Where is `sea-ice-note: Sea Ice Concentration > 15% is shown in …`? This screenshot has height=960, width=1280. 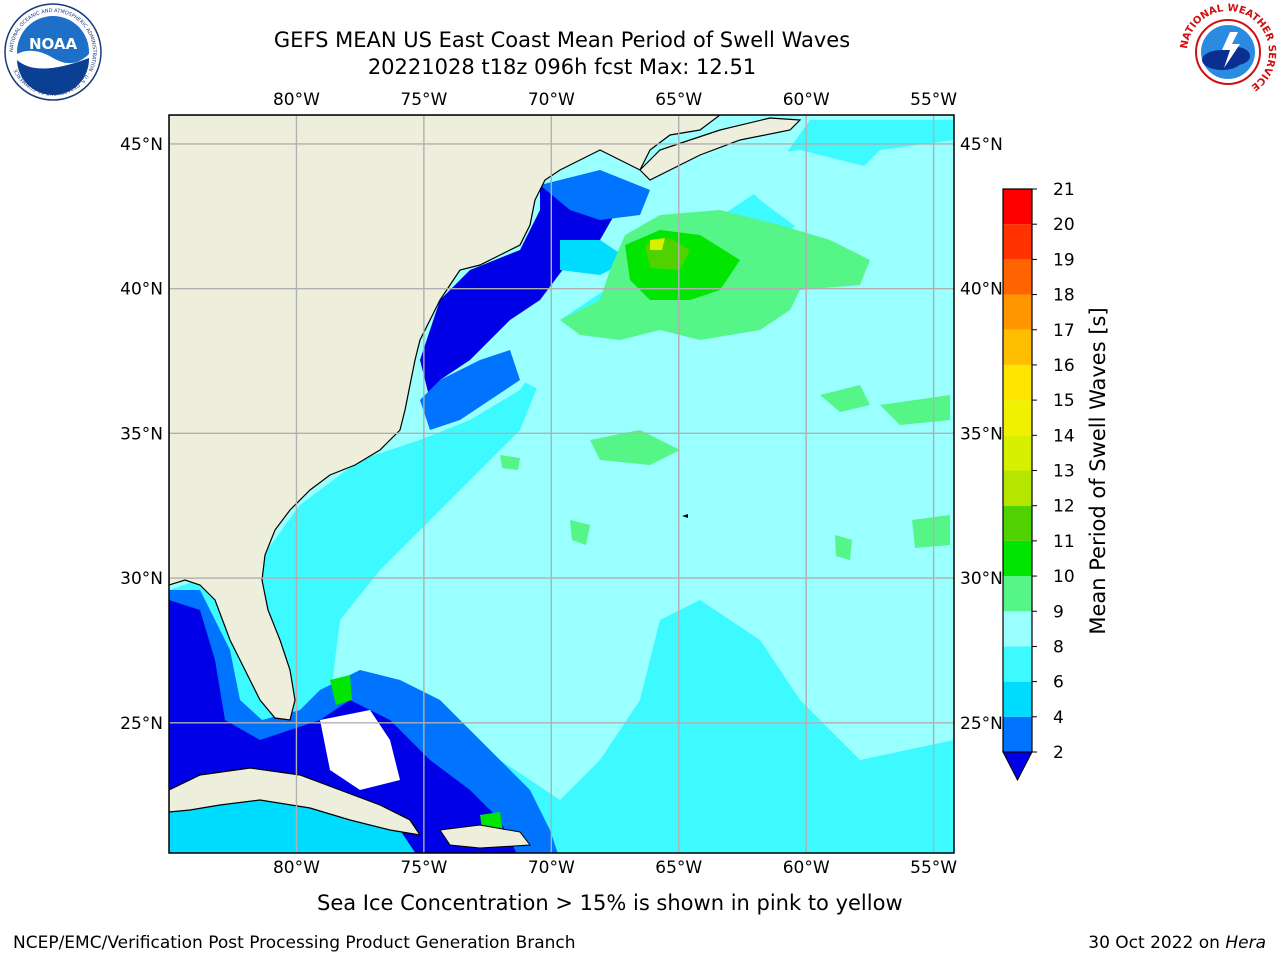 sea-ice-note: Sea Ice Concentration > 15% is shown in … is located at coordinates (610, 903).